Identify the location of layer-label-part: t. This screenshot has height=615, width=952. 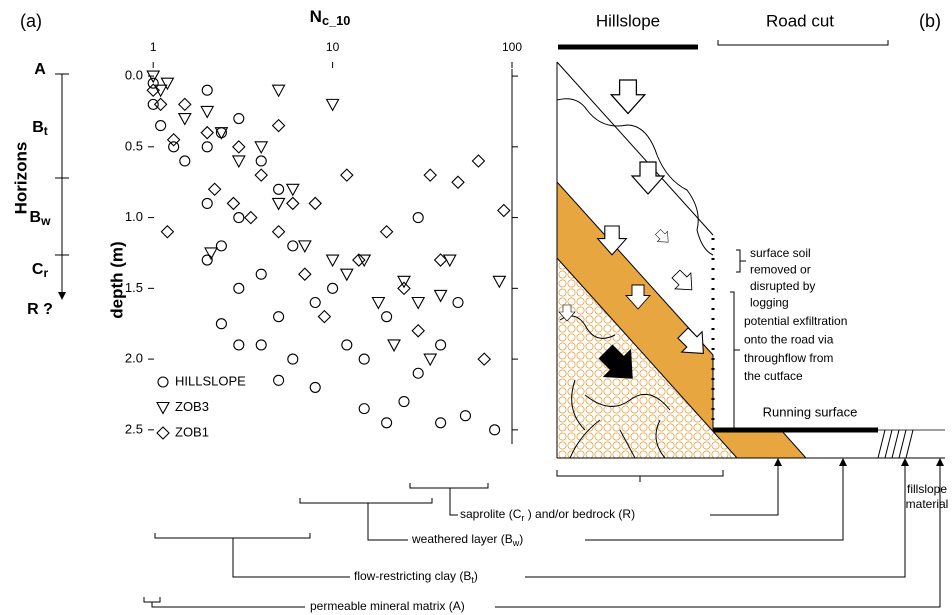
(472, 580).